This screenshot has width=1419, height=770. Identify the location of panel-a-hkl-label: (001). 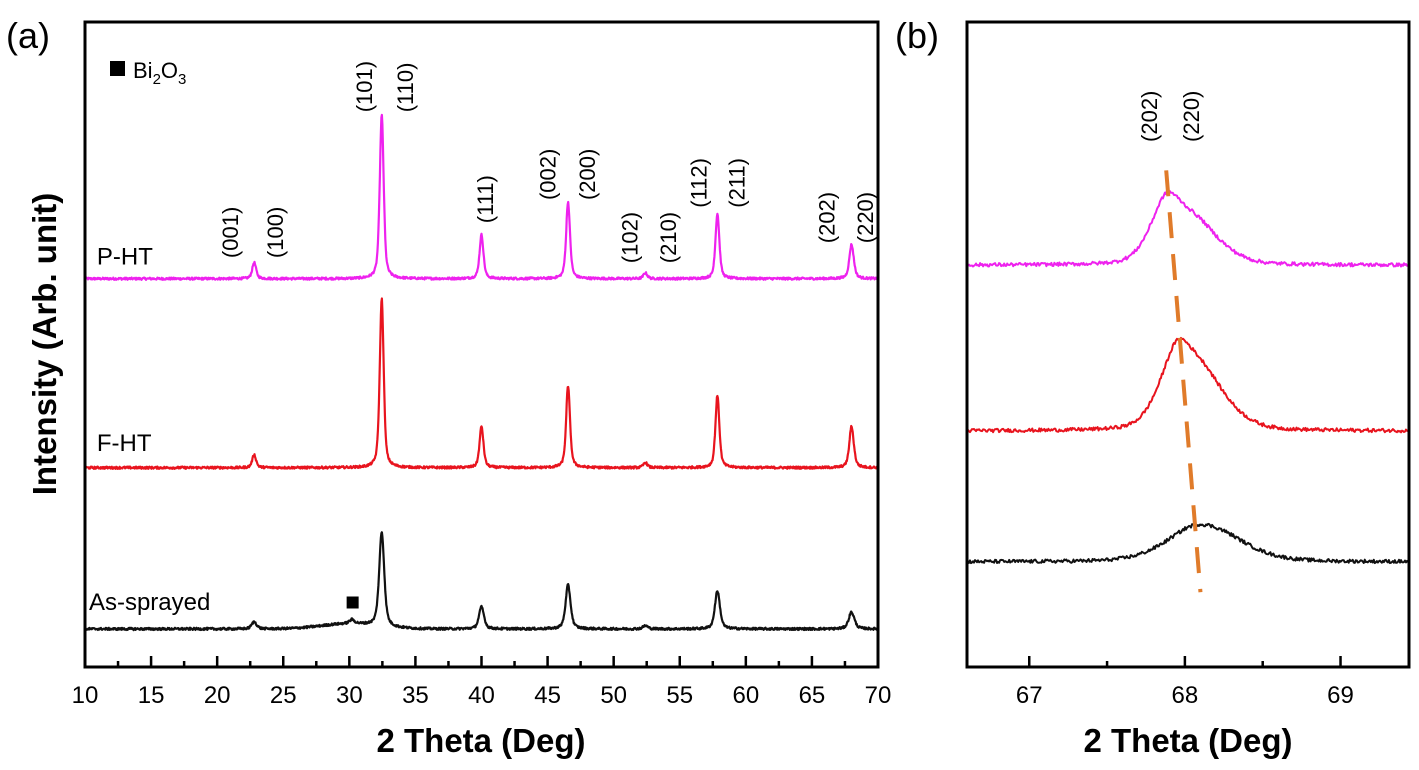
(230, 232).